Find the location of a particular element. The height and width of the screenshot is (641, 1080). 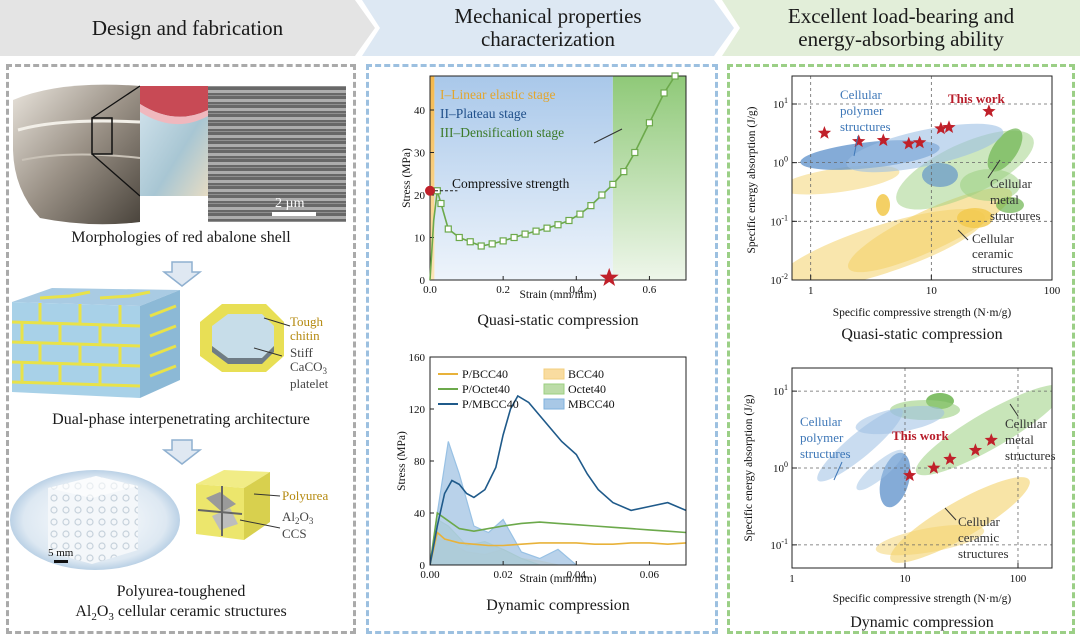

area-mbcc40 is located at coordinates (504, 503).